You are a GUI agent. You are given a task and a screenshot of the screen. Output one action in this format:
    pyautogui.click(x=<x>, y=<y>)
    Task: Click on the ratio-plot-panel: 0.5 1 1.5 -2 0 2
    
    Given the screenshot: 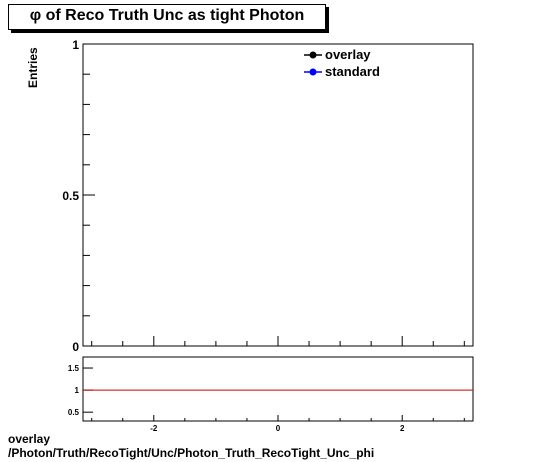 What is the action you would take?
    pyautogui.click(x=271, y=394)
    